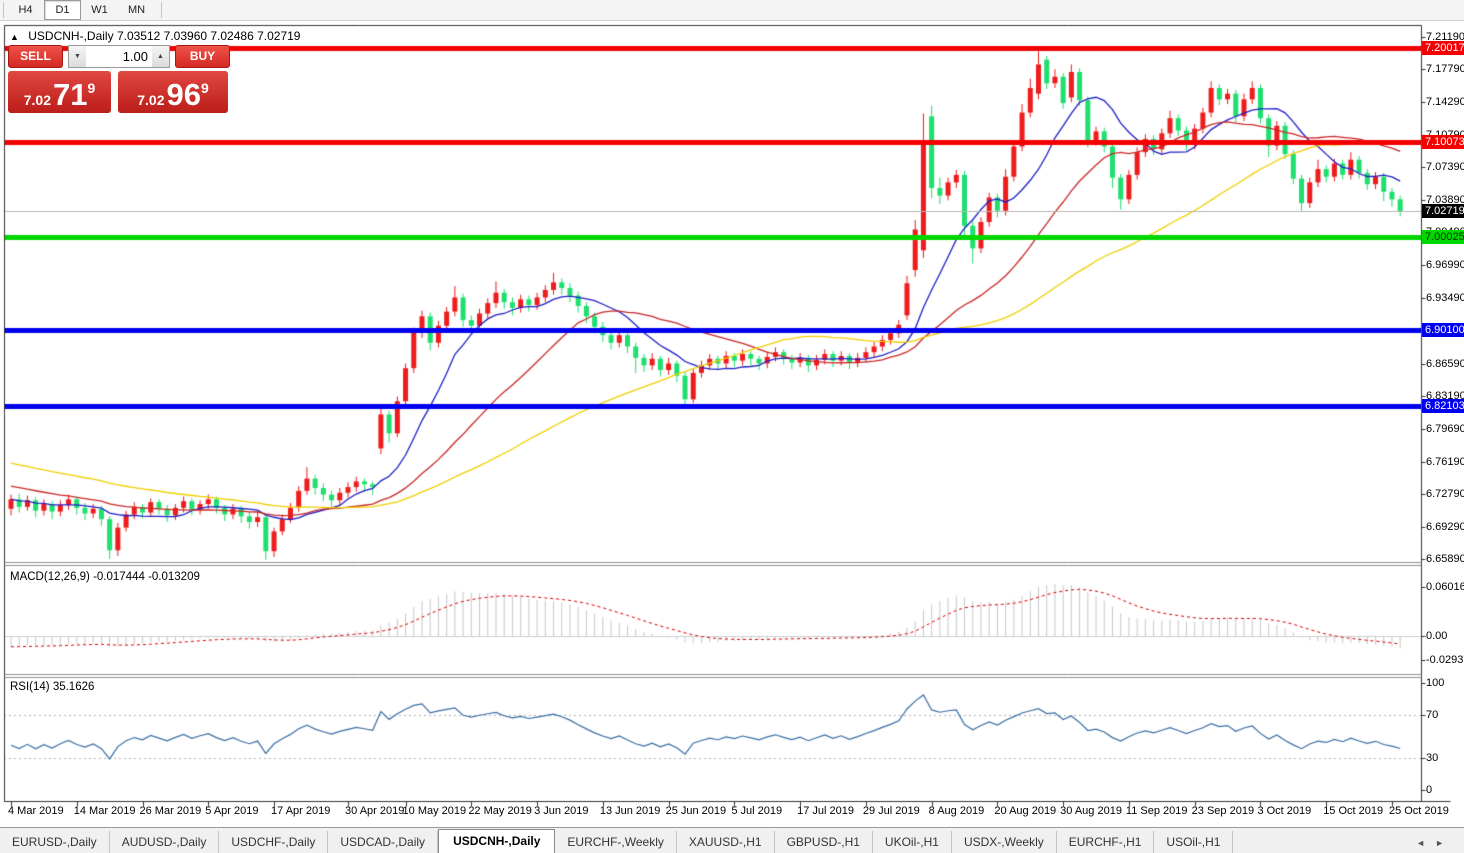 Image resolution: width=1464 pixels, height=853 pixels. What do you see at coordinates (1445, 69) in the screenshot?
I see `price-axis-label: 7.17790` at bounding box center [1445, 69].